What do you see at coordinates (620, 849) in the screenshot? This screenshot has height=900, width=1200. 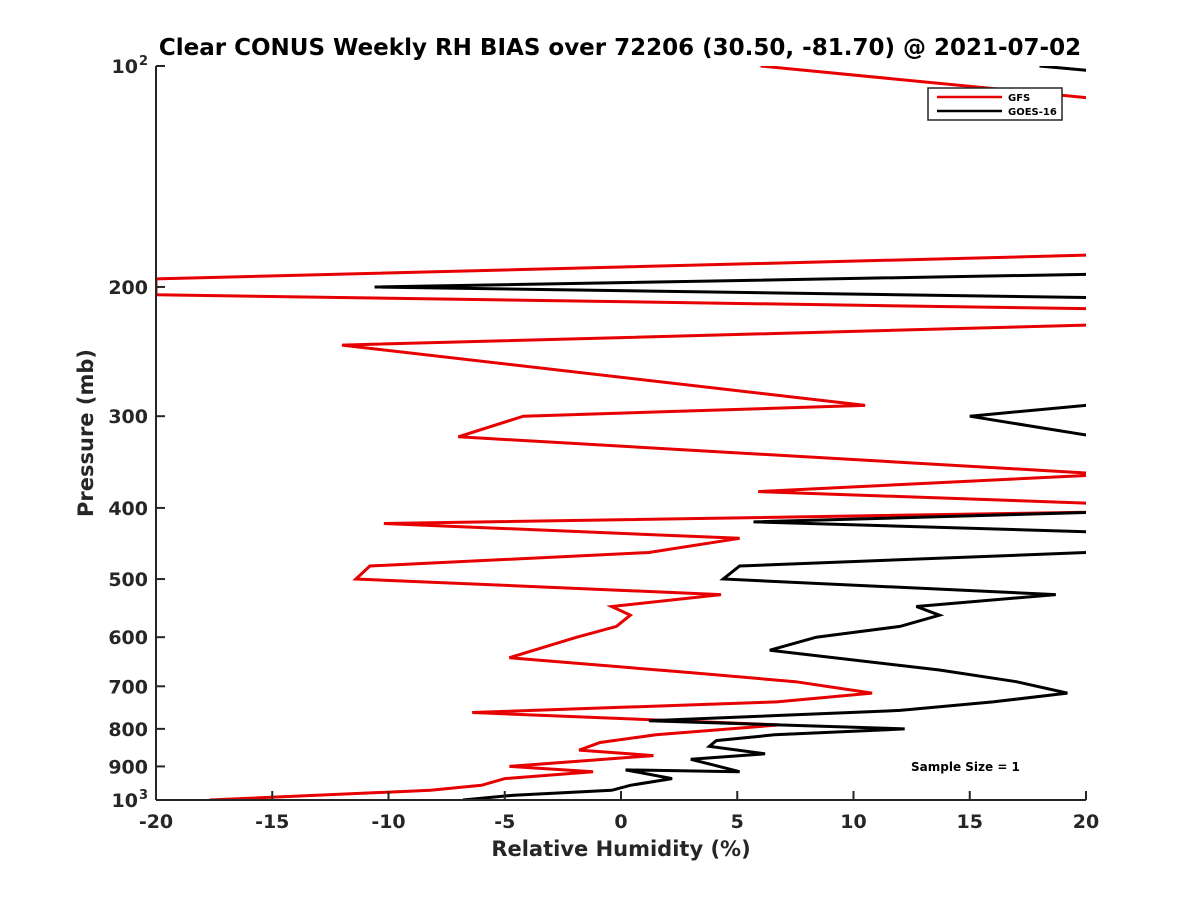 I see `x-axis-label: Relative Humidity (%)` at bounding box center [620, 849].